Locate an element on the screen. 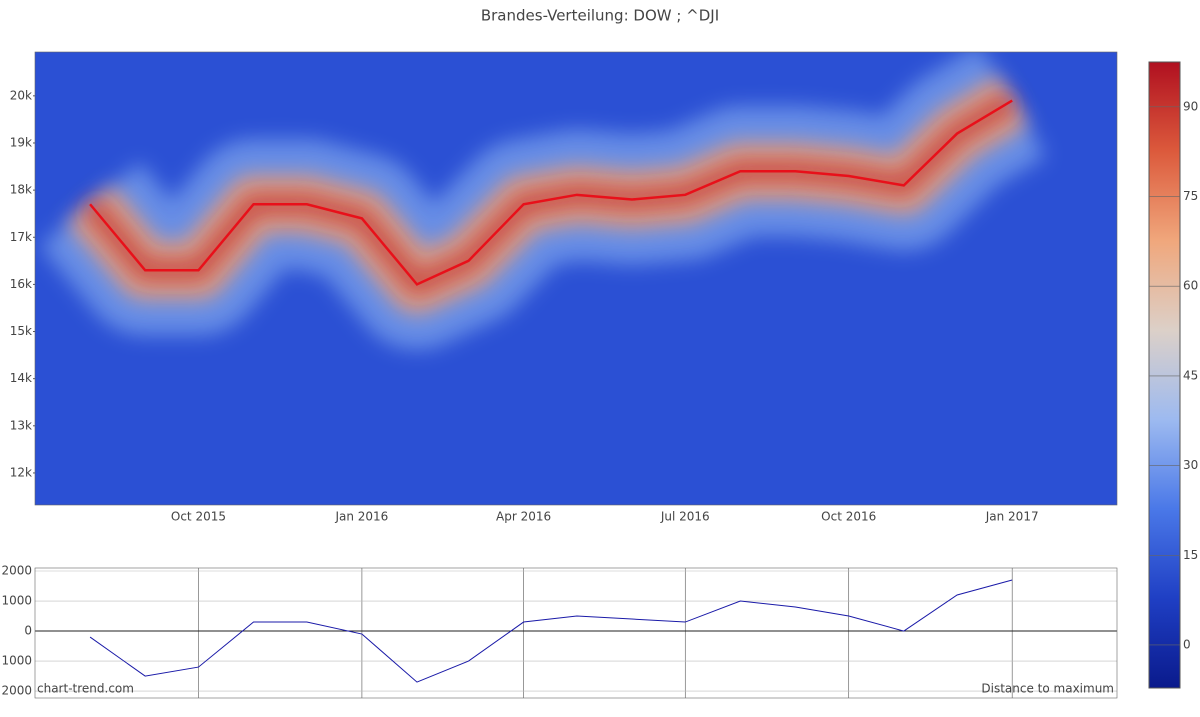 The height and width of the screenshot is (717, 1200). colorbar-tick-label: 75 is located at coordinates (1190, 196).